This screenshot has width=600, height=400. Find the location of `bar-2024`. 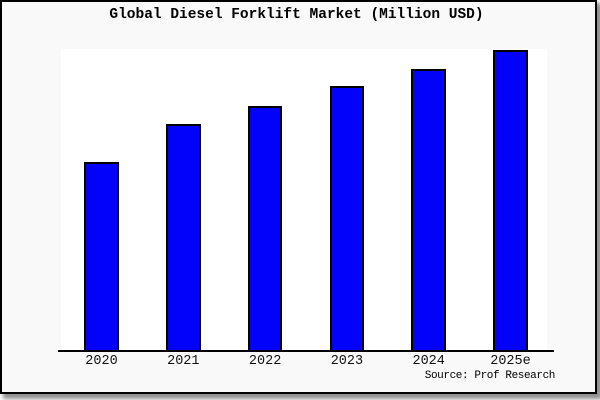

bar-2024 is located at coordinates (428, 209).